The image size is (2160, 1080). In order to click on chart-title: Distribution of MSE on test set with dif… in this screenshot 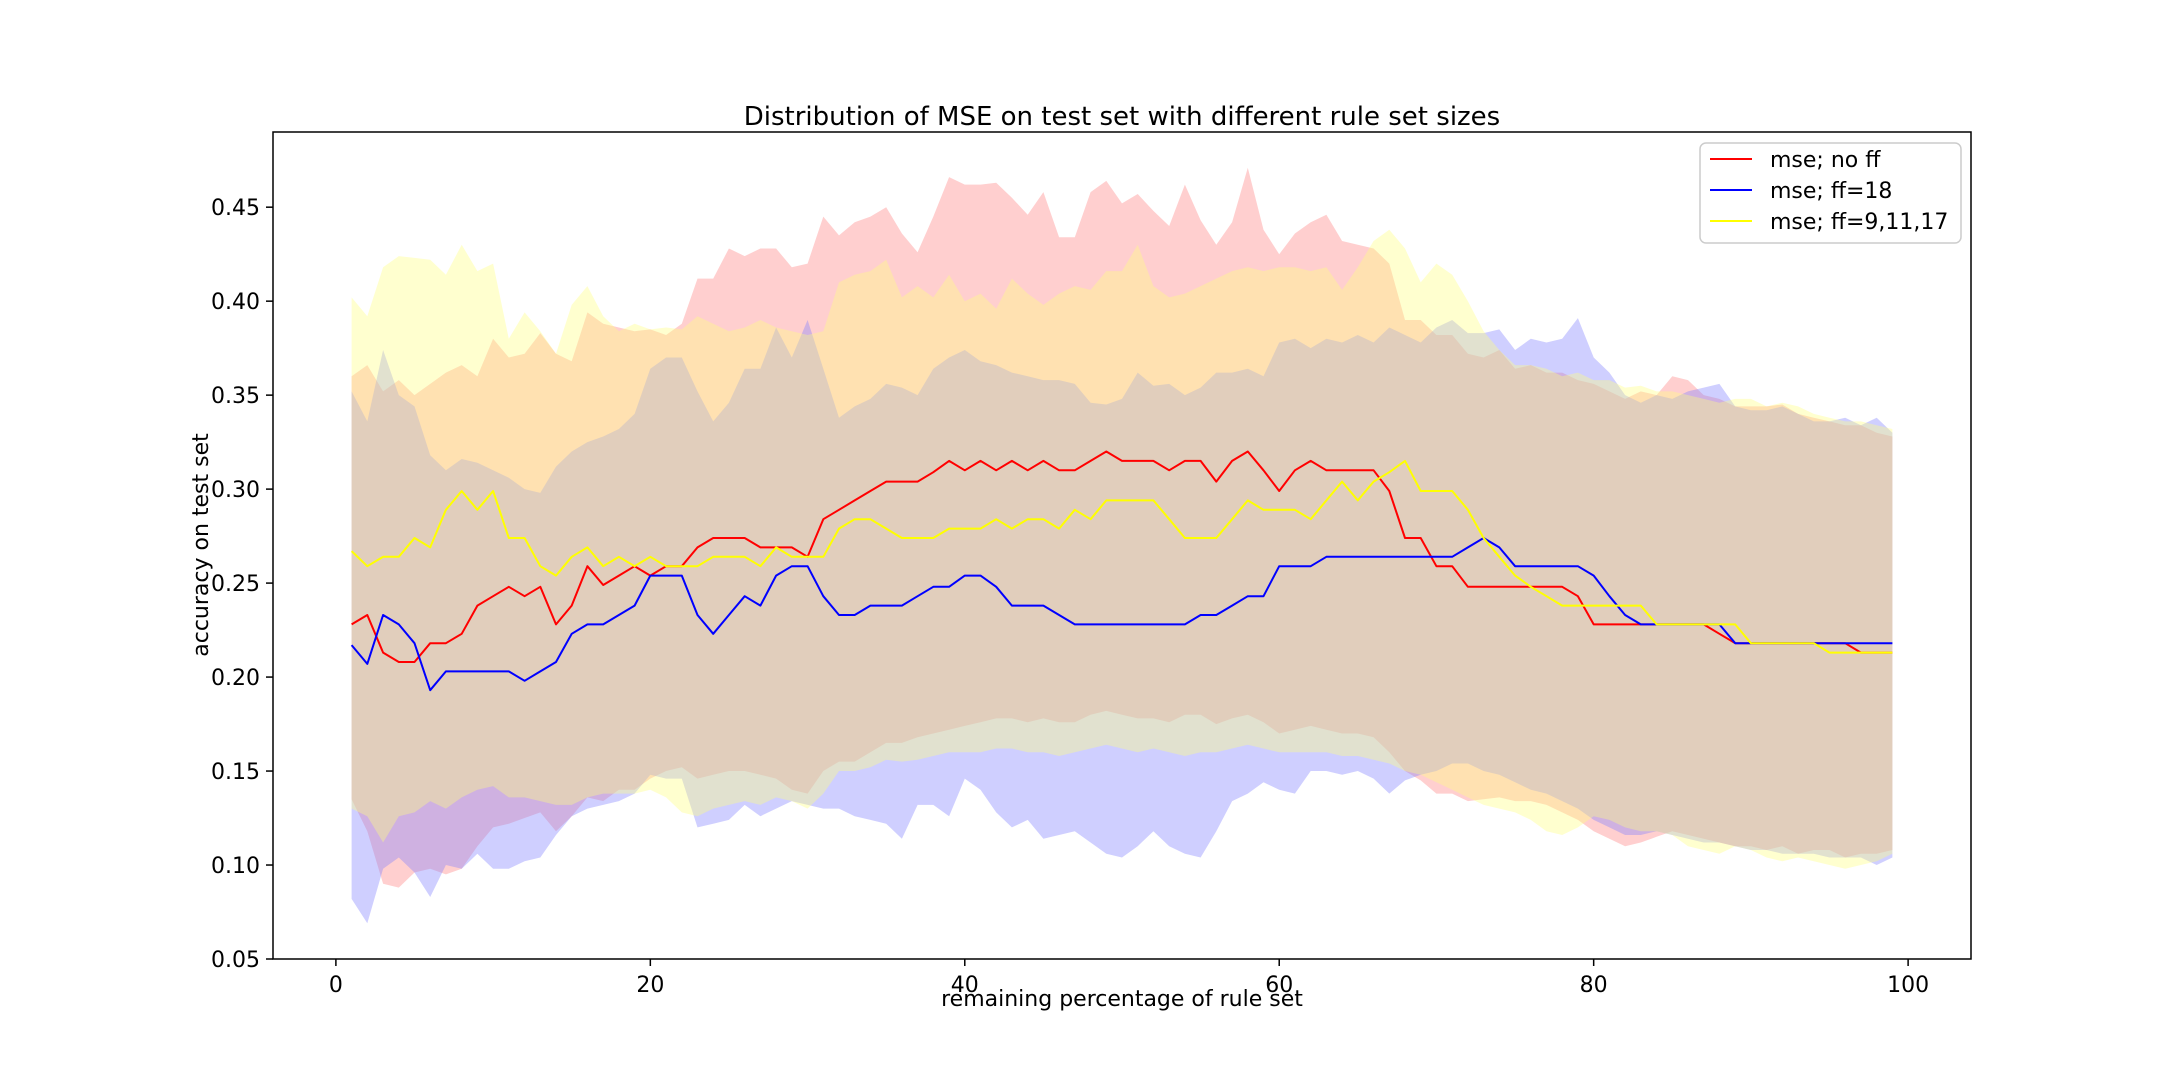, I will do `click(1122, 117)`.